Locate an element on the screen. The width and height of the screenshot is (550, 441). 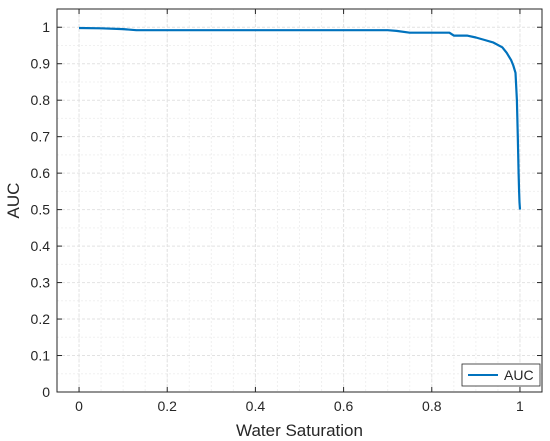
y-tick-label: 0.3 is located at coordinates (41, 283).